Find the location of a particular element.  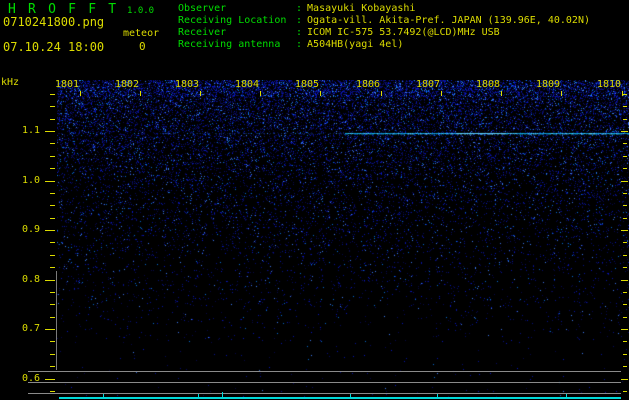

time-label: 1809 is located at coordinates (548, 84).